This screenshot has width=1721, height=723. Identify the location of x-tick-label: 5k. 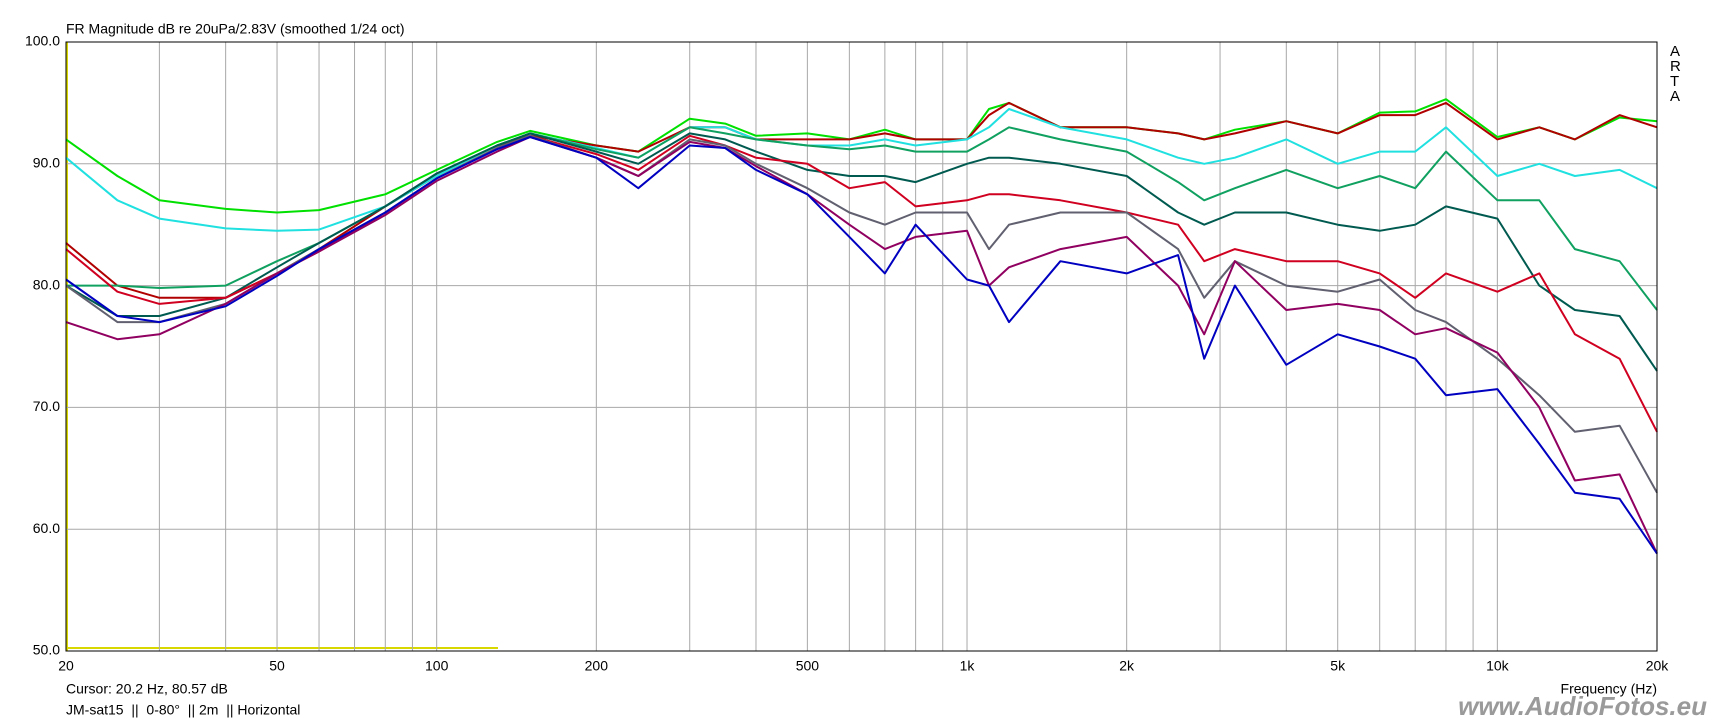
(1338, 666).